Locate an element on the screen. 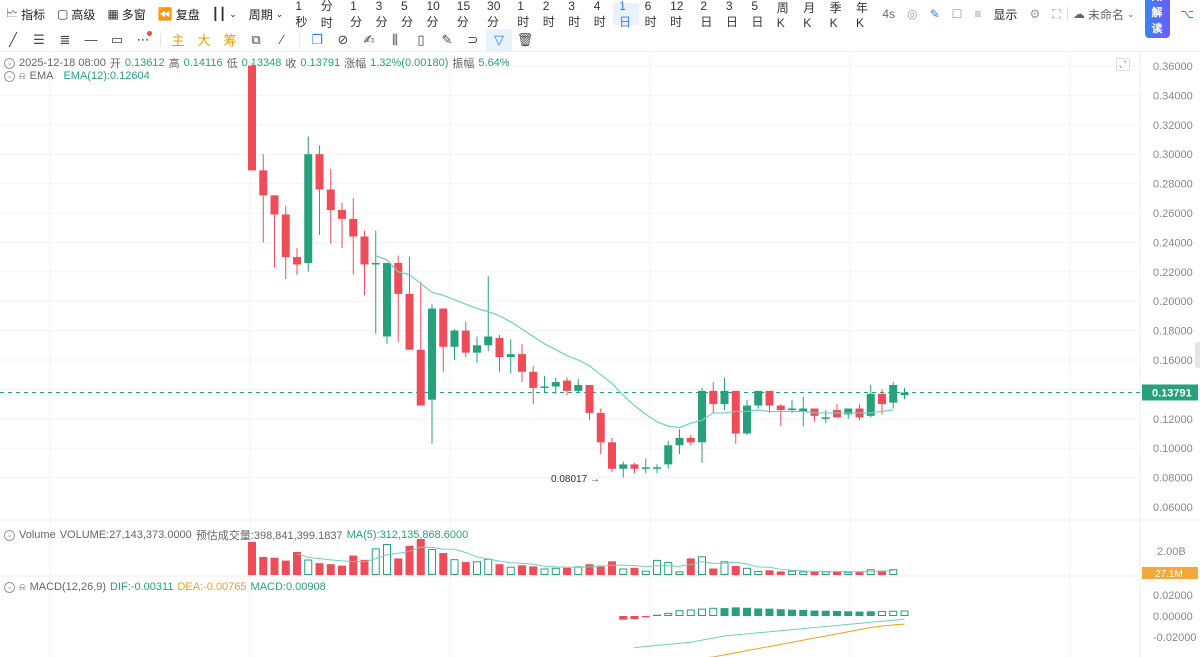 This screenshot has width=1200, height=657. lock-tool: ▯ is located at coordinates (421, 40).